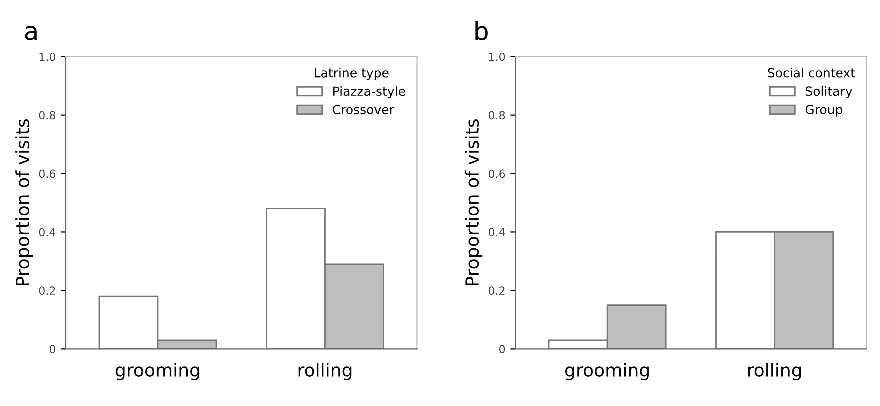  What do you see at coordinates (352, 74) in the screenshot?
I see `legend-title: Latrine type` at bounding box center [352, 74].